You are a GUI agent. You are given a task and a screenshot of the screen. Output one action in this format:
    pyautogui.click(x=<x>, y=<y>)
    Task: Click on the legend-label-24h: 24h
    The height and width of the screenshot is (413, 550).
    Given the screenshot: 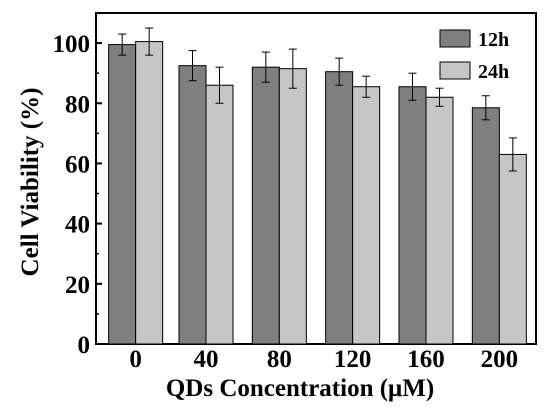 What is the action you would take?
    pyautogui.click(x=493, y=72)
    